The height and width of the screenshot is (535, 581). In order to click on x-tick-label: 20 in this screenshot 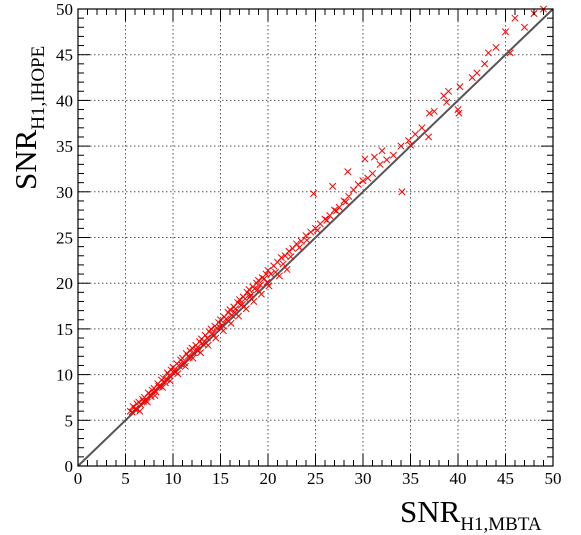, I will do `click(268, 478)`.